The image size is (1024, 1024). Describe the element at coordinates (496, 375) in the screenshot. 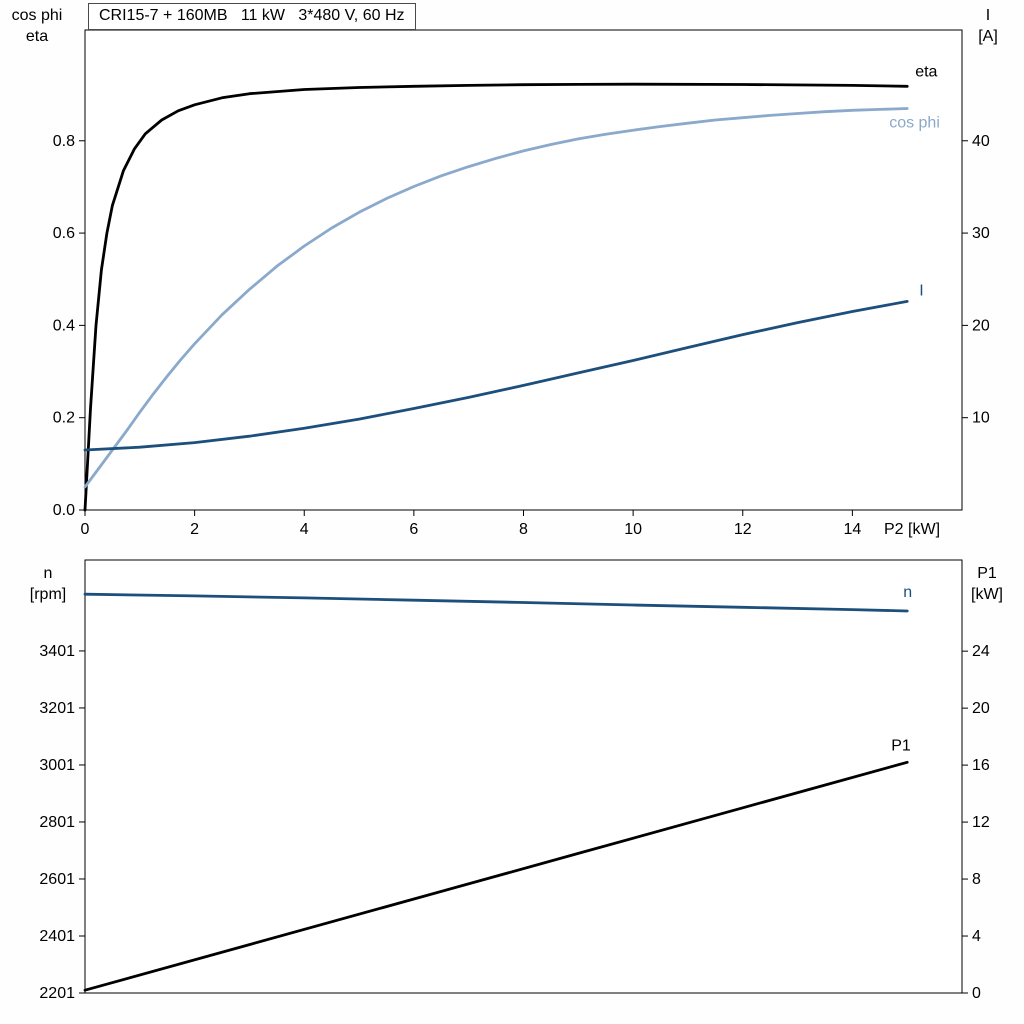

I see `series-curve-i` at that location.